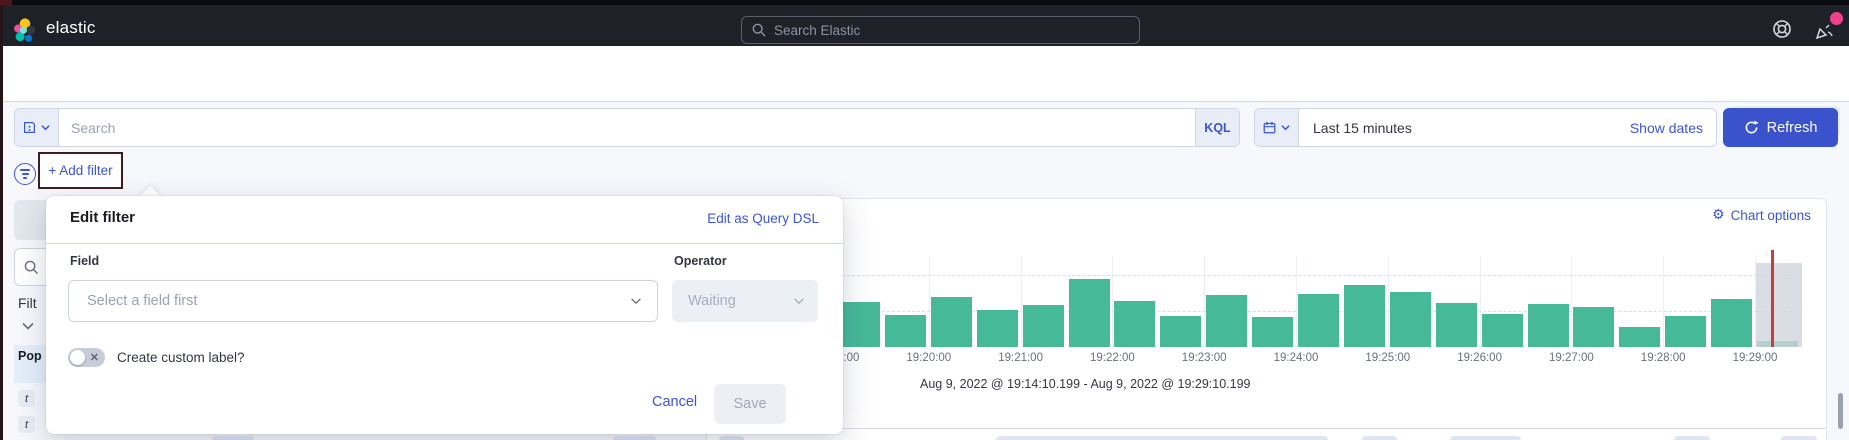  What do you see at coordinates (1204, 358) in the screenshot?
I see `x-axis-tick-label: 19:23:00` at bounding box center [1204, 358].